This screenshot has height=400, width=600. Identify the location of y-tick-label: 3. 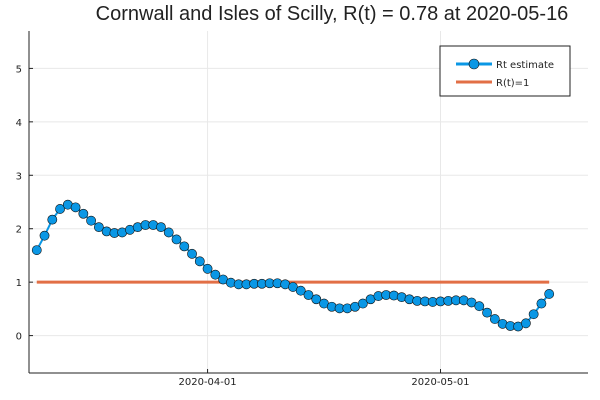
(19, 176).